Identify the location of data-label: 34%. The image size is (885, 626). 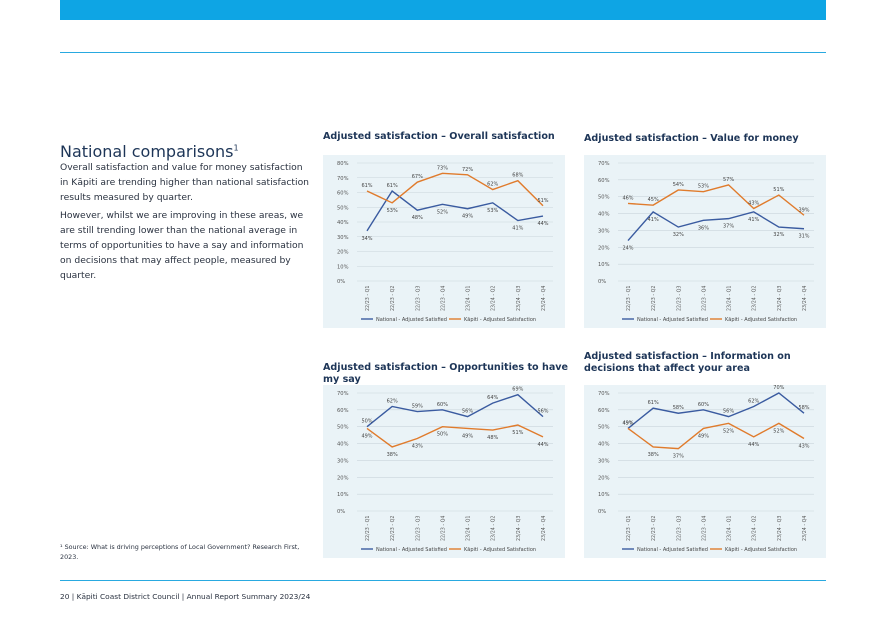
(366, 239).